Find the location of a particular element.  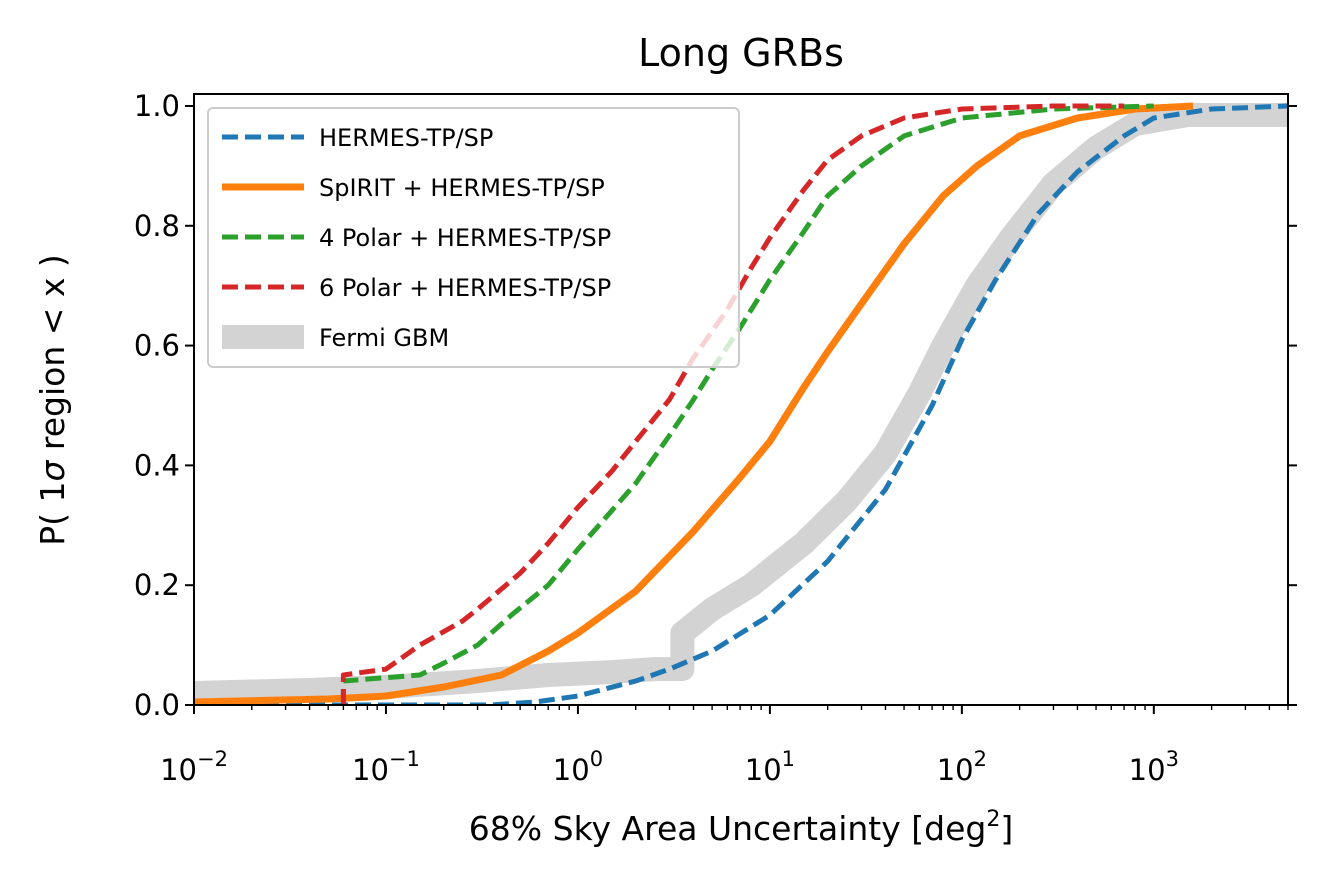

legend-label: SpIRIT + HERMES-TP/SP is located at coordinates (462, 188).